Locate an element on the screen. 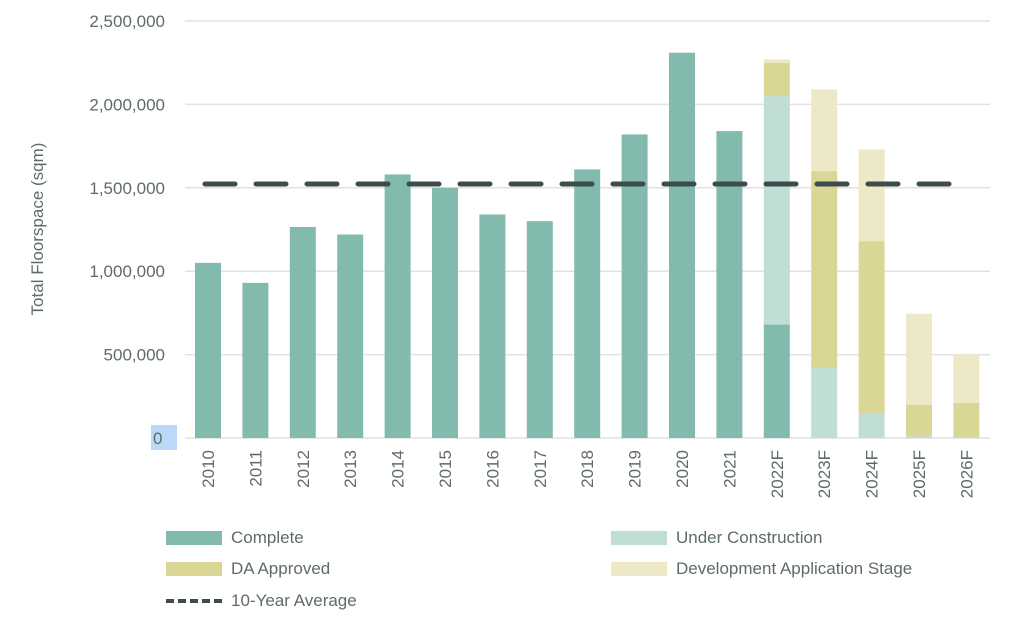 Image resolution: width=1024 pixels, height=622 pixels. zero-highlight is located at coordinates (164, 437).